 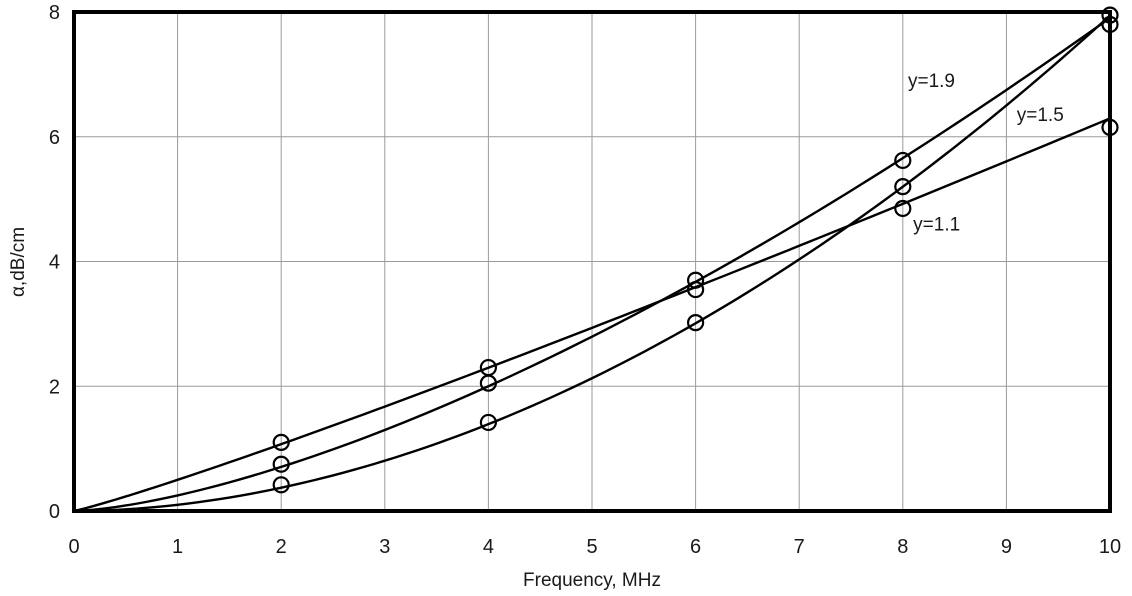 I want to click on curve-labels: y=1.1 y=1.5 y=1.9, so click(x=986, y=153).